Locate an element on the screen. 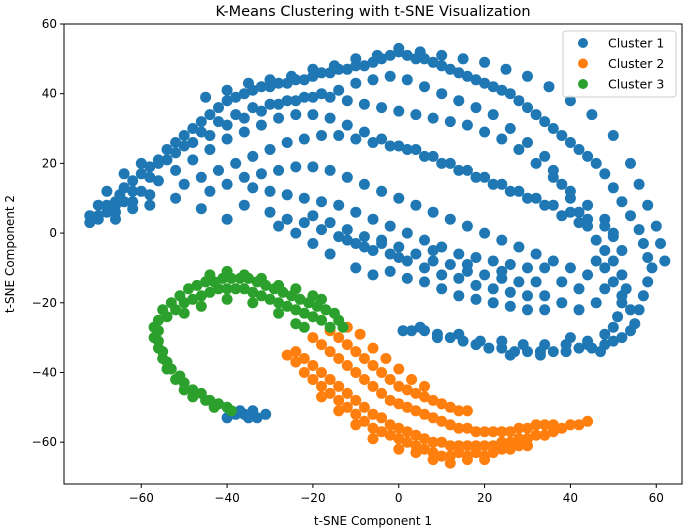 The image size is (690, 532). x-tick-label: −20 is located at coordinates (312, 498).